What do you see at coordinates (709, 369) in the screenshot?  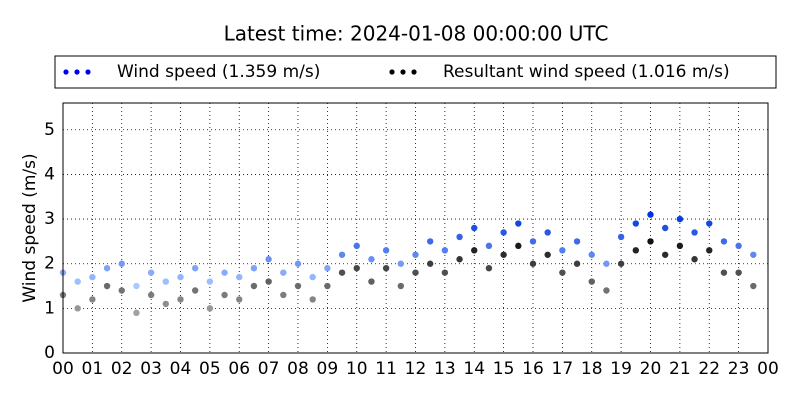 I see `x-tick-label: 22` at bounding box center [709, 369].